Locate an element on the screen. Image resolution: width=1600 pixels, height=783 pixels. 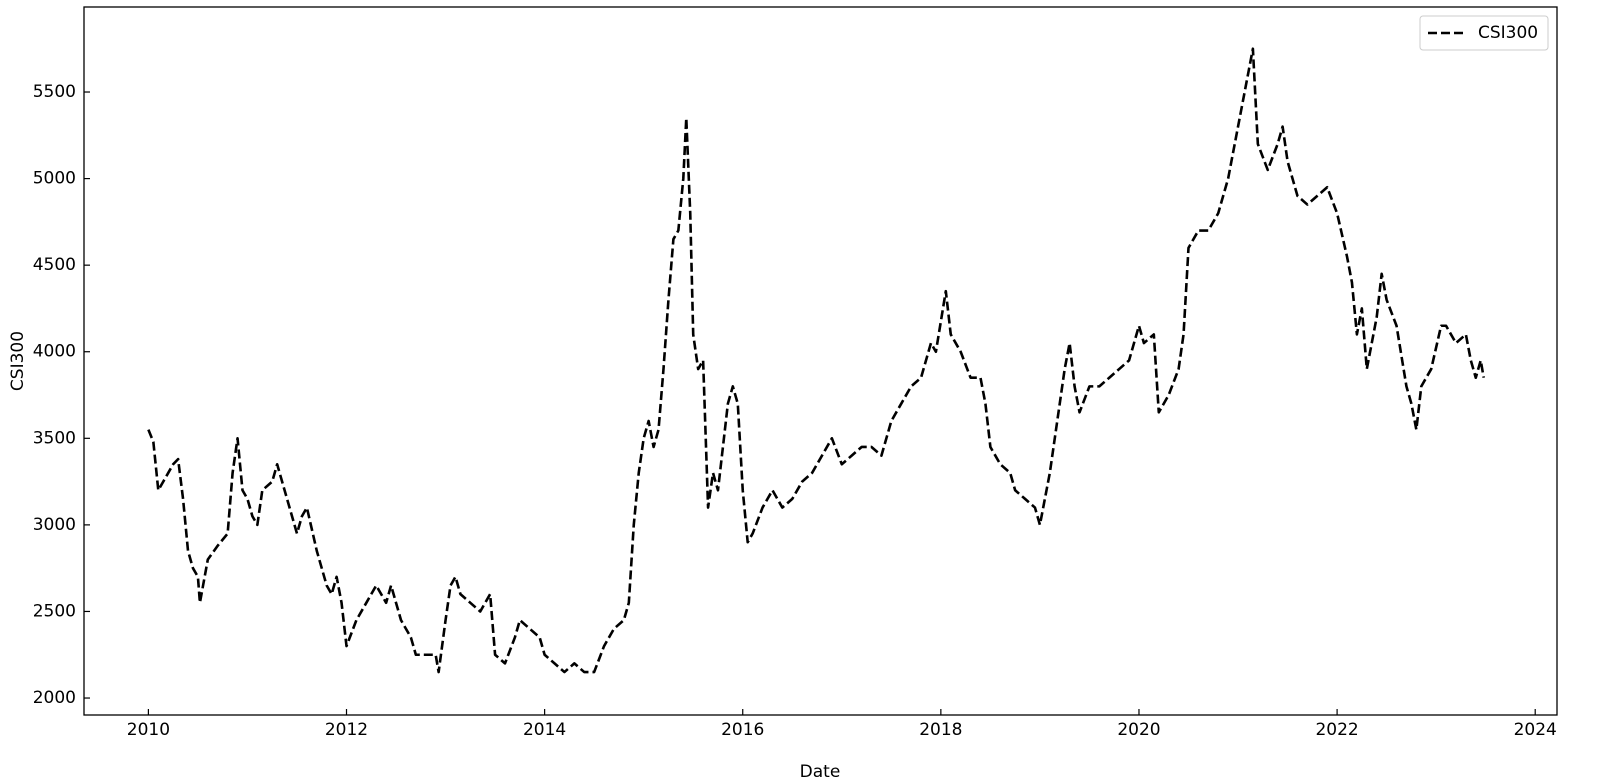
y-tick-label: 3500 is located at coordinates (54, 438).